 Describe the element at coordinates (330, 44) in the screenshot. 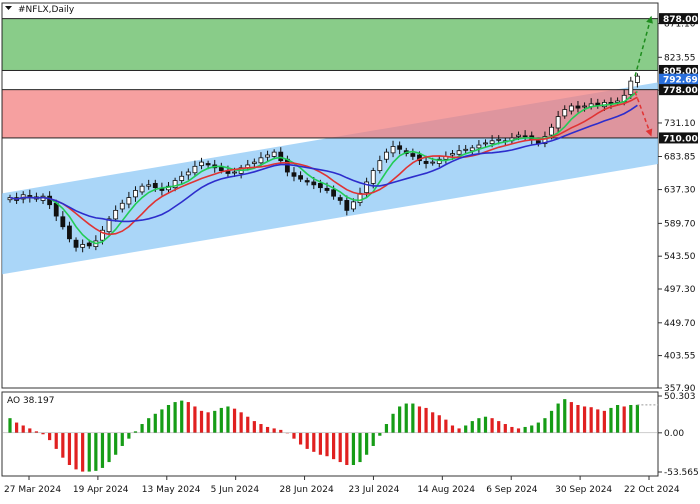

I see `target-zone` at that location.